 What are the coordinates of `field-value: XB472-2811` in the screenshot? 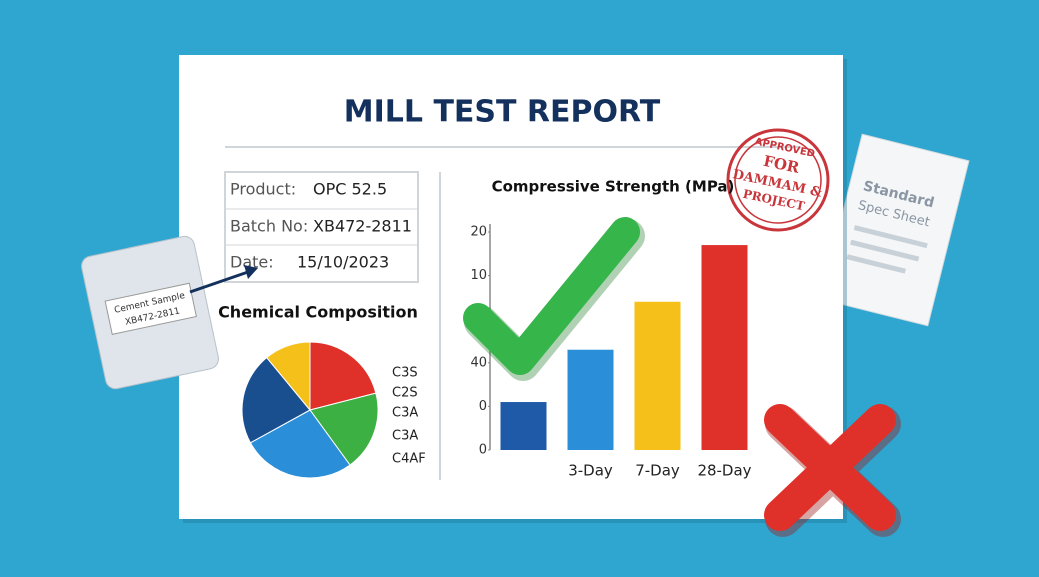 It's located at (362, 226).